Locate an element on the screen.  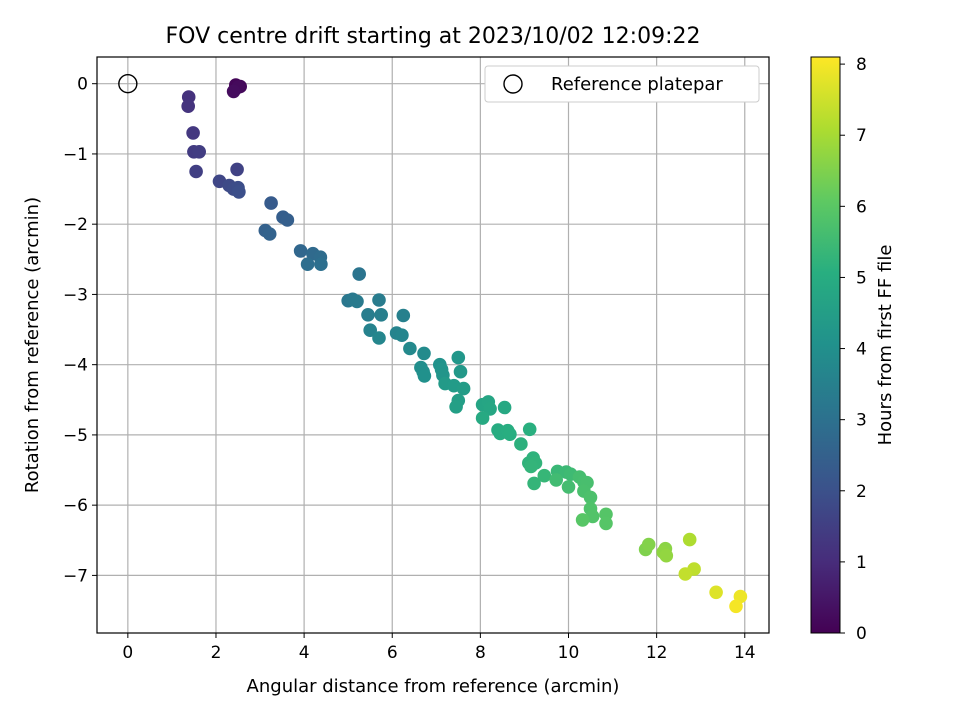
x-tick-label: 12 is located at coordinates (657, 653).